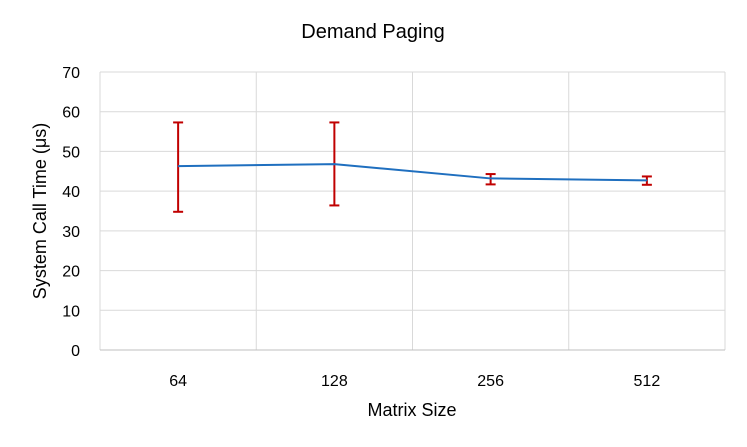 The height and width of the screenshot is (447, 747). What do you see at coordinates (71, 272) in the screenshot?
I see `y-tick-label: 20` at bounding box center [71, 272].